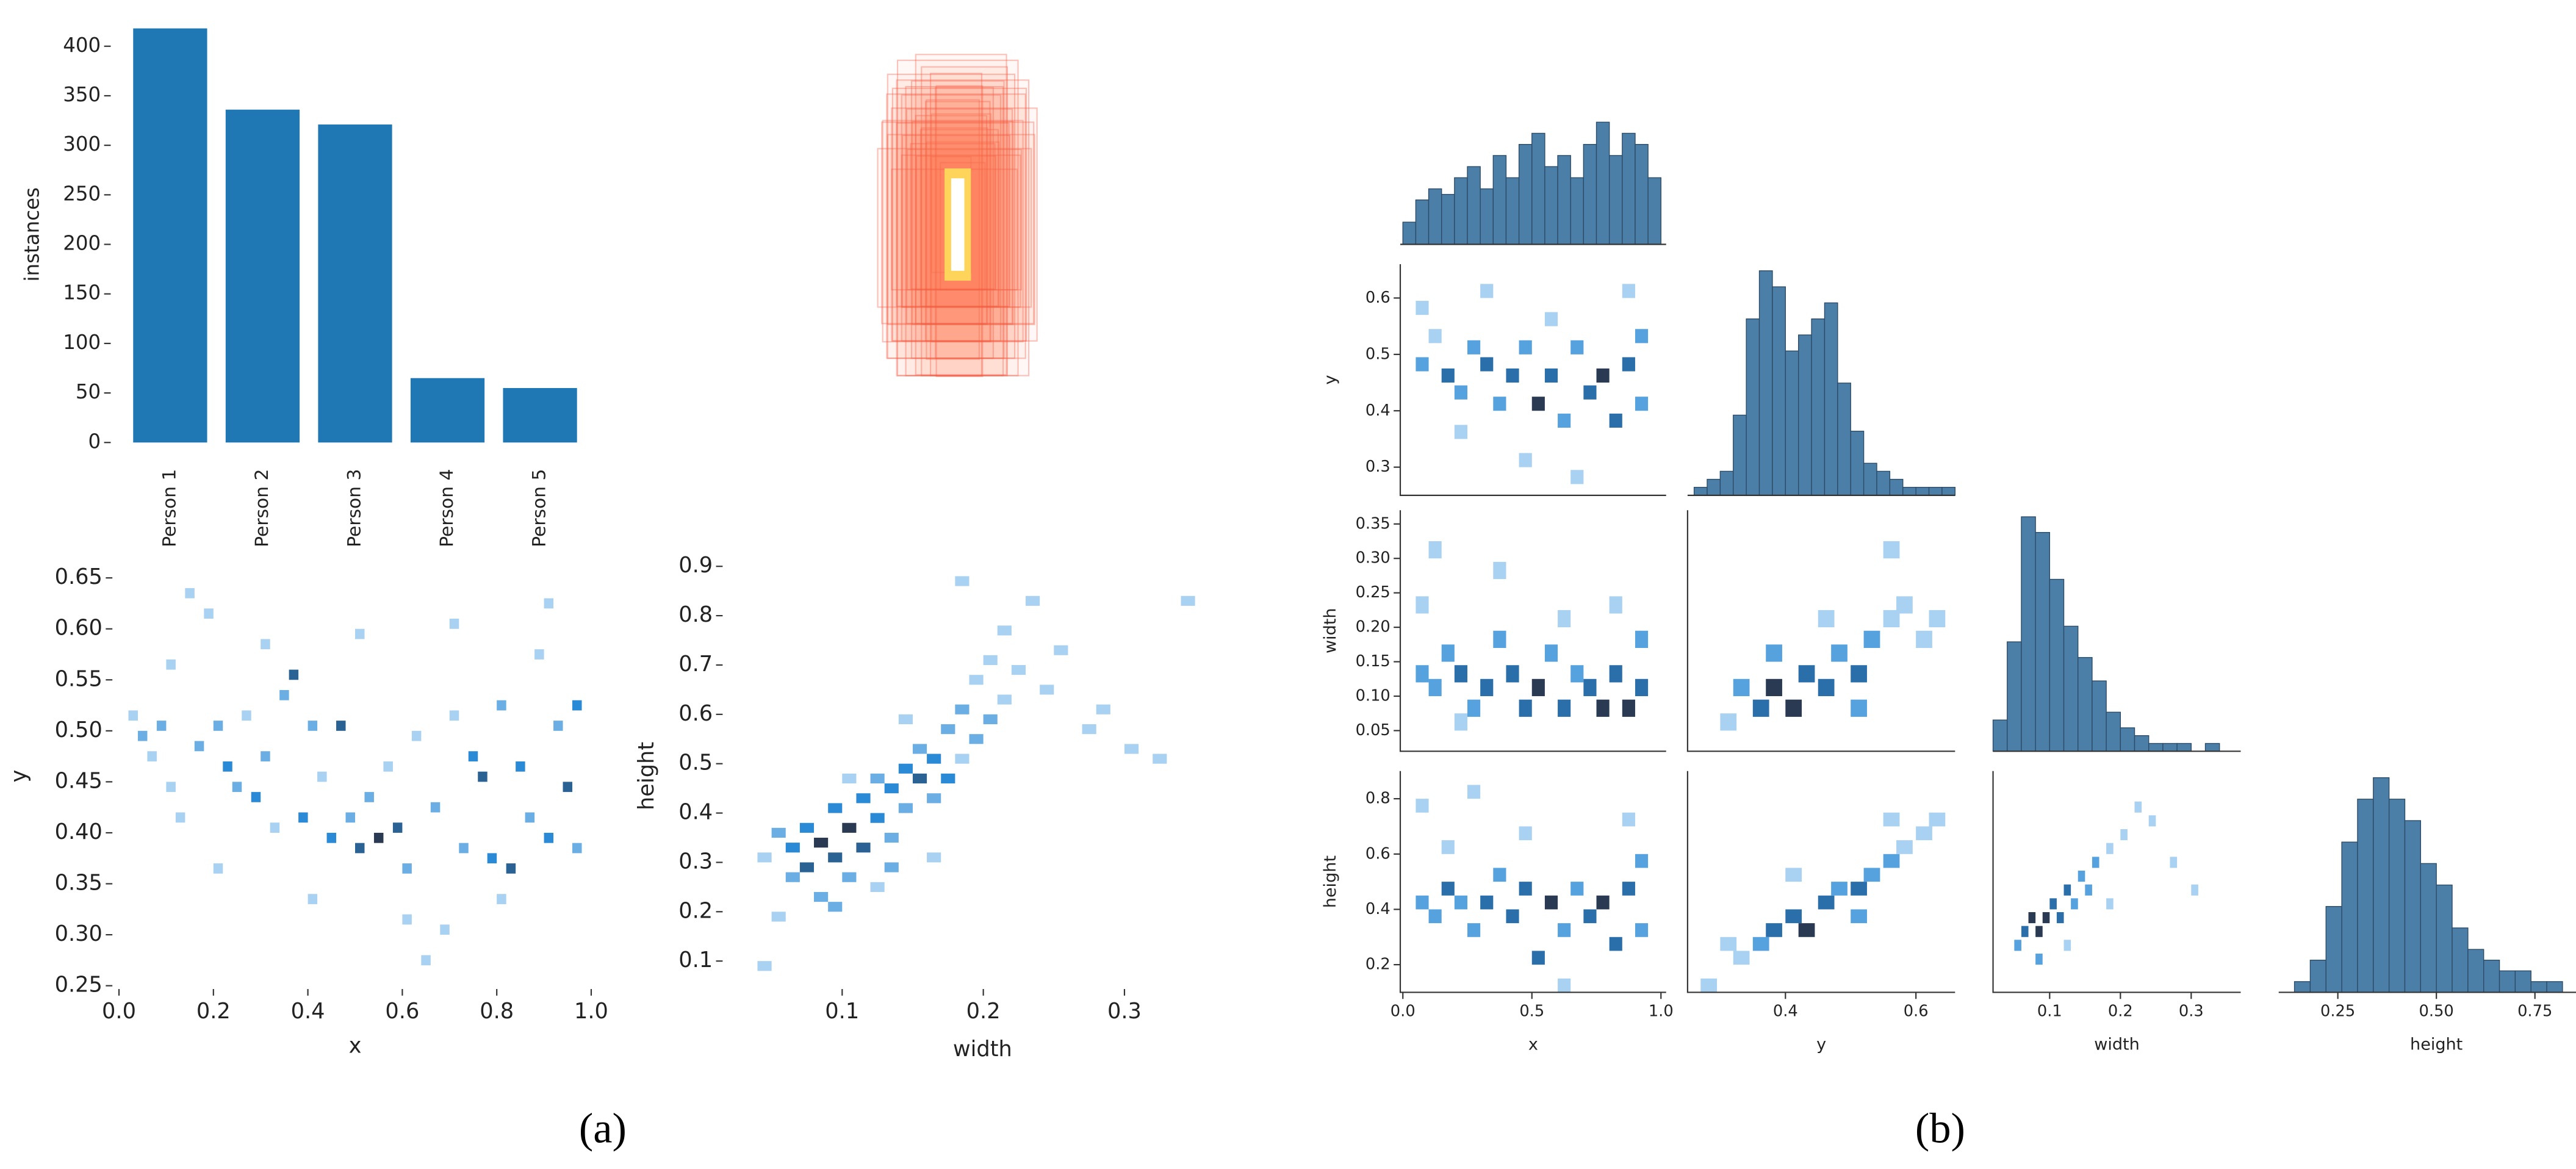  What do you see at coordinates (308, 1011) in the screenshot?
I see `x-tick-label: 0.4` at bounding box center [308, 1011].